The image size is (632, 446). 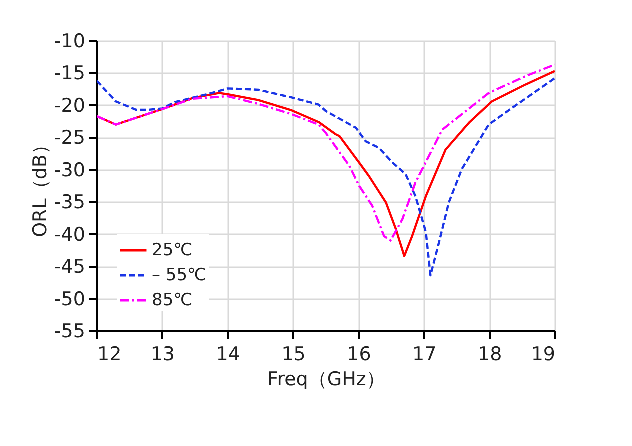 I want to click on legend-label: 25℃, so click(x=172, y=250).